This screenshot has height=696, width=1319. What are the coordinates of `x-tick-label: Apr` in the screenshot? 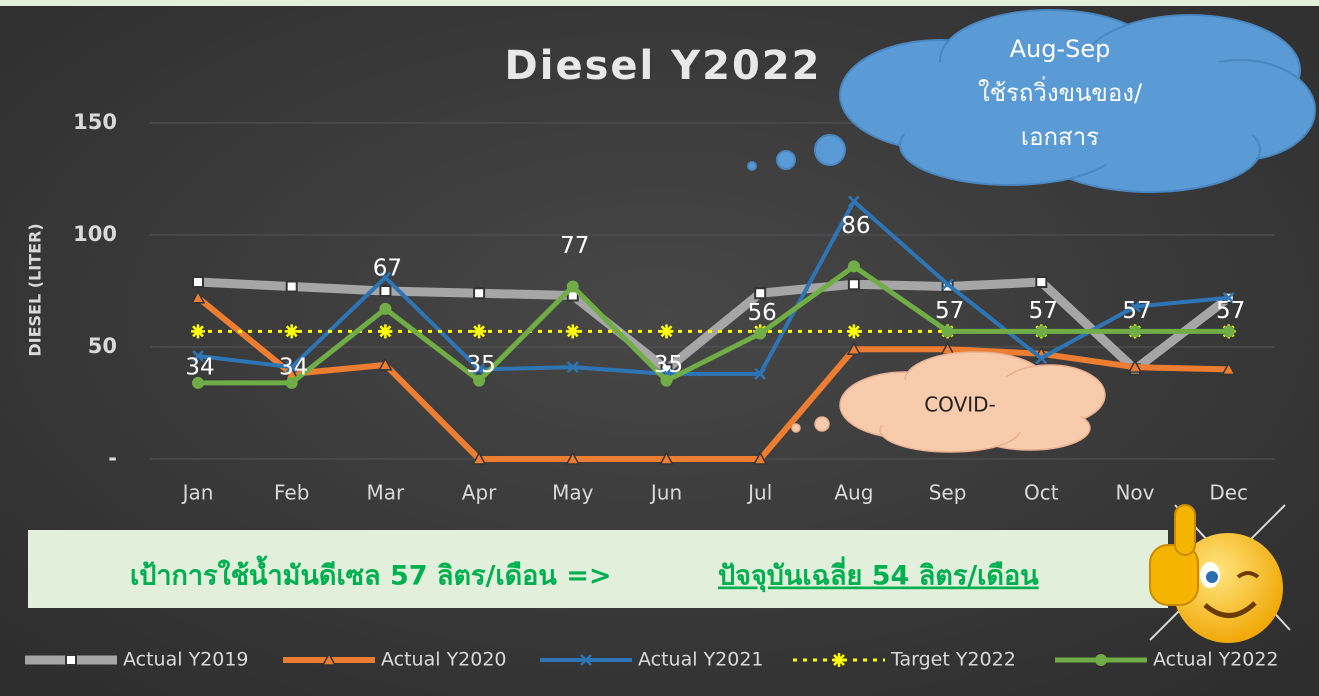 It's located at (479, 493).